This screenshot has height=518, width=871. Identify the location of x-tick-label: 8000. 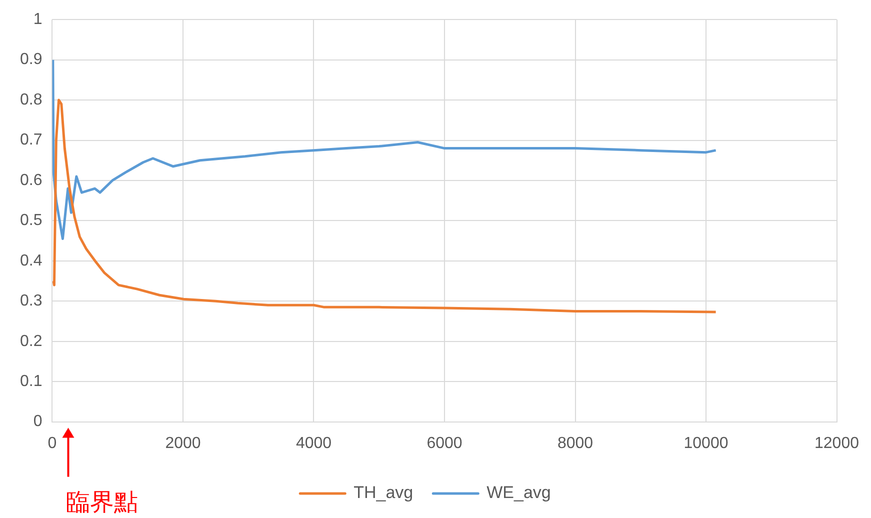
(575, 443).